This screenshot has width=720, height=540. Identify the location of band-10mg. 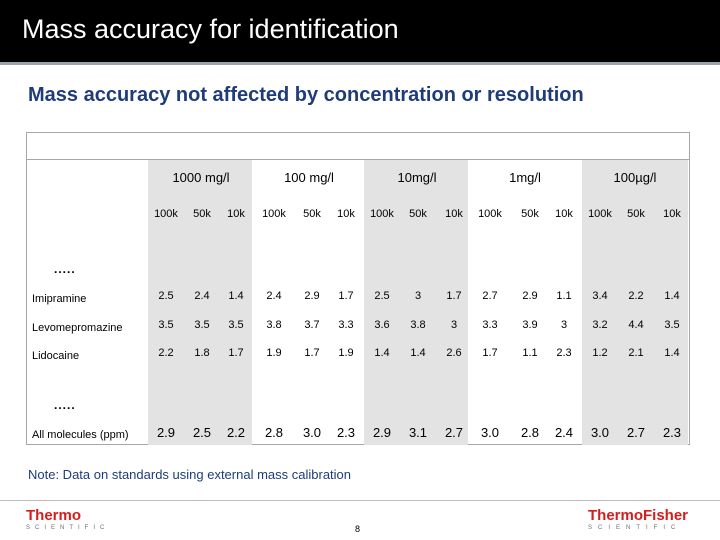
(416, 302).